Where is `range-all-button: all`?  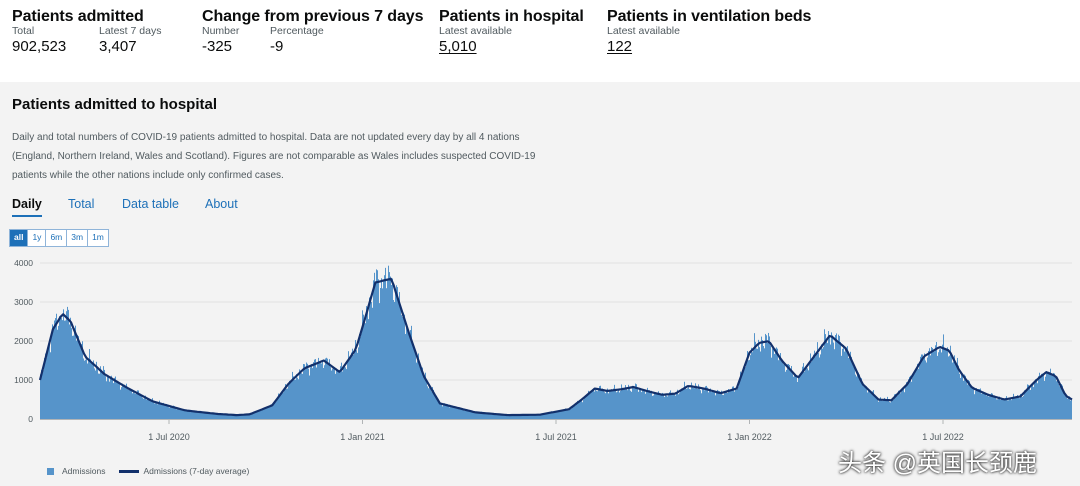 range-all-button: all is located at coordinates (19, 238).